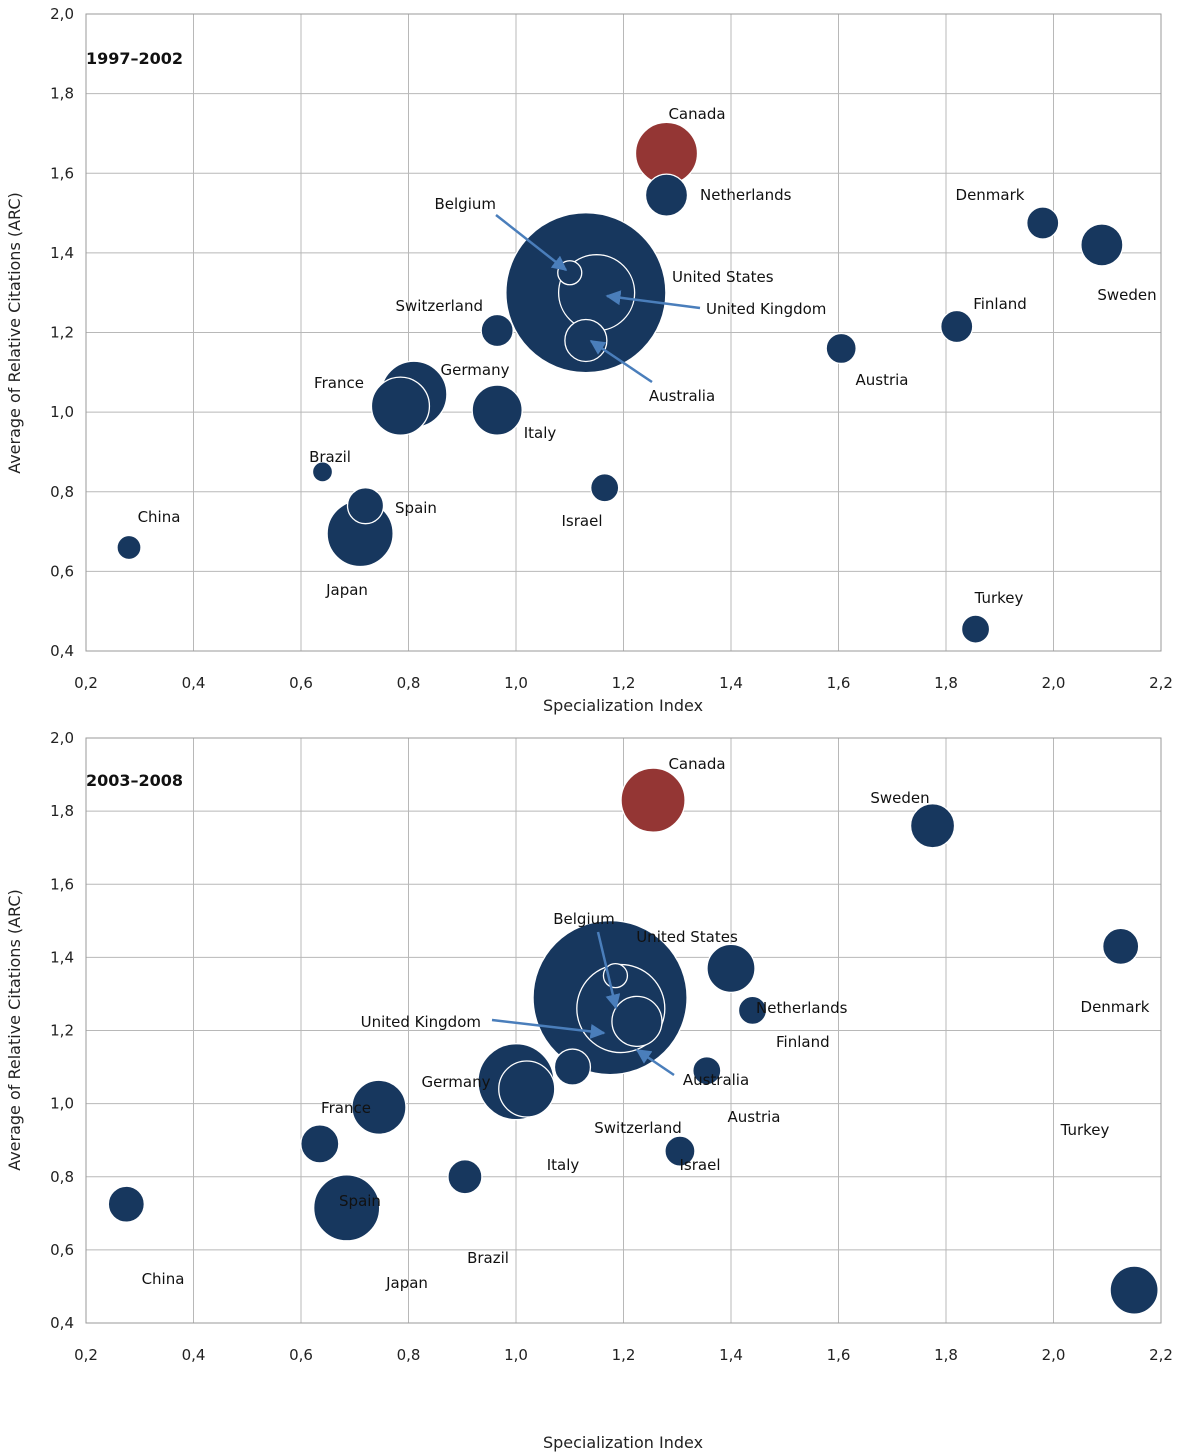 Image resolution: width=1179 pixels, height=1452 pixels. Describe the element at coordinates (696, 764) in the screenshot. I see `label-canada: Canada` at that location.